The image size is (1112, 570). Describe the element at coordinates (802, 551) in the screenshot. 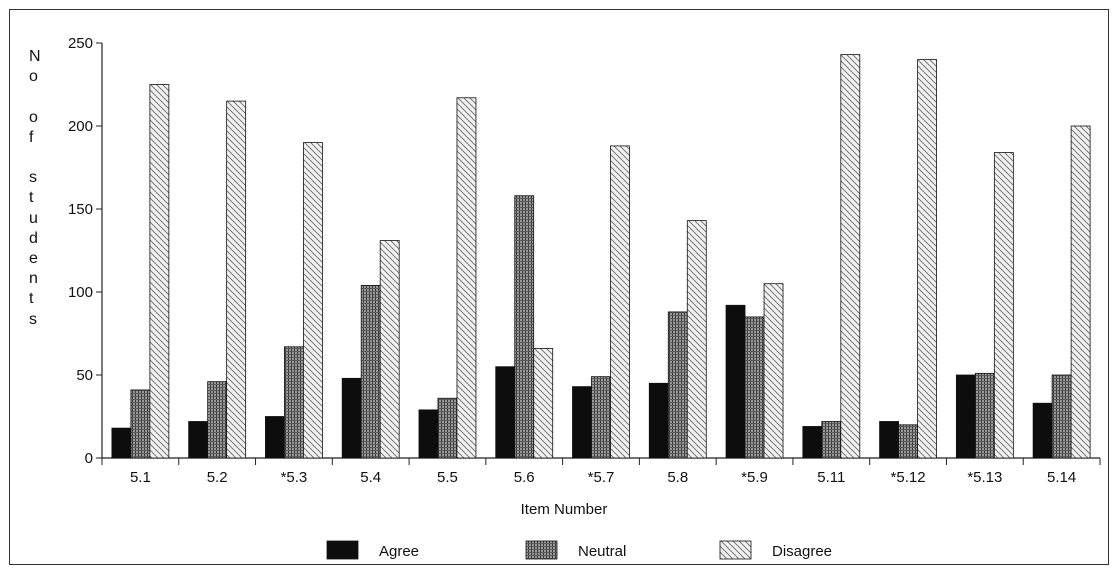

I see `legend-label-disagree: Disagree` at that location.